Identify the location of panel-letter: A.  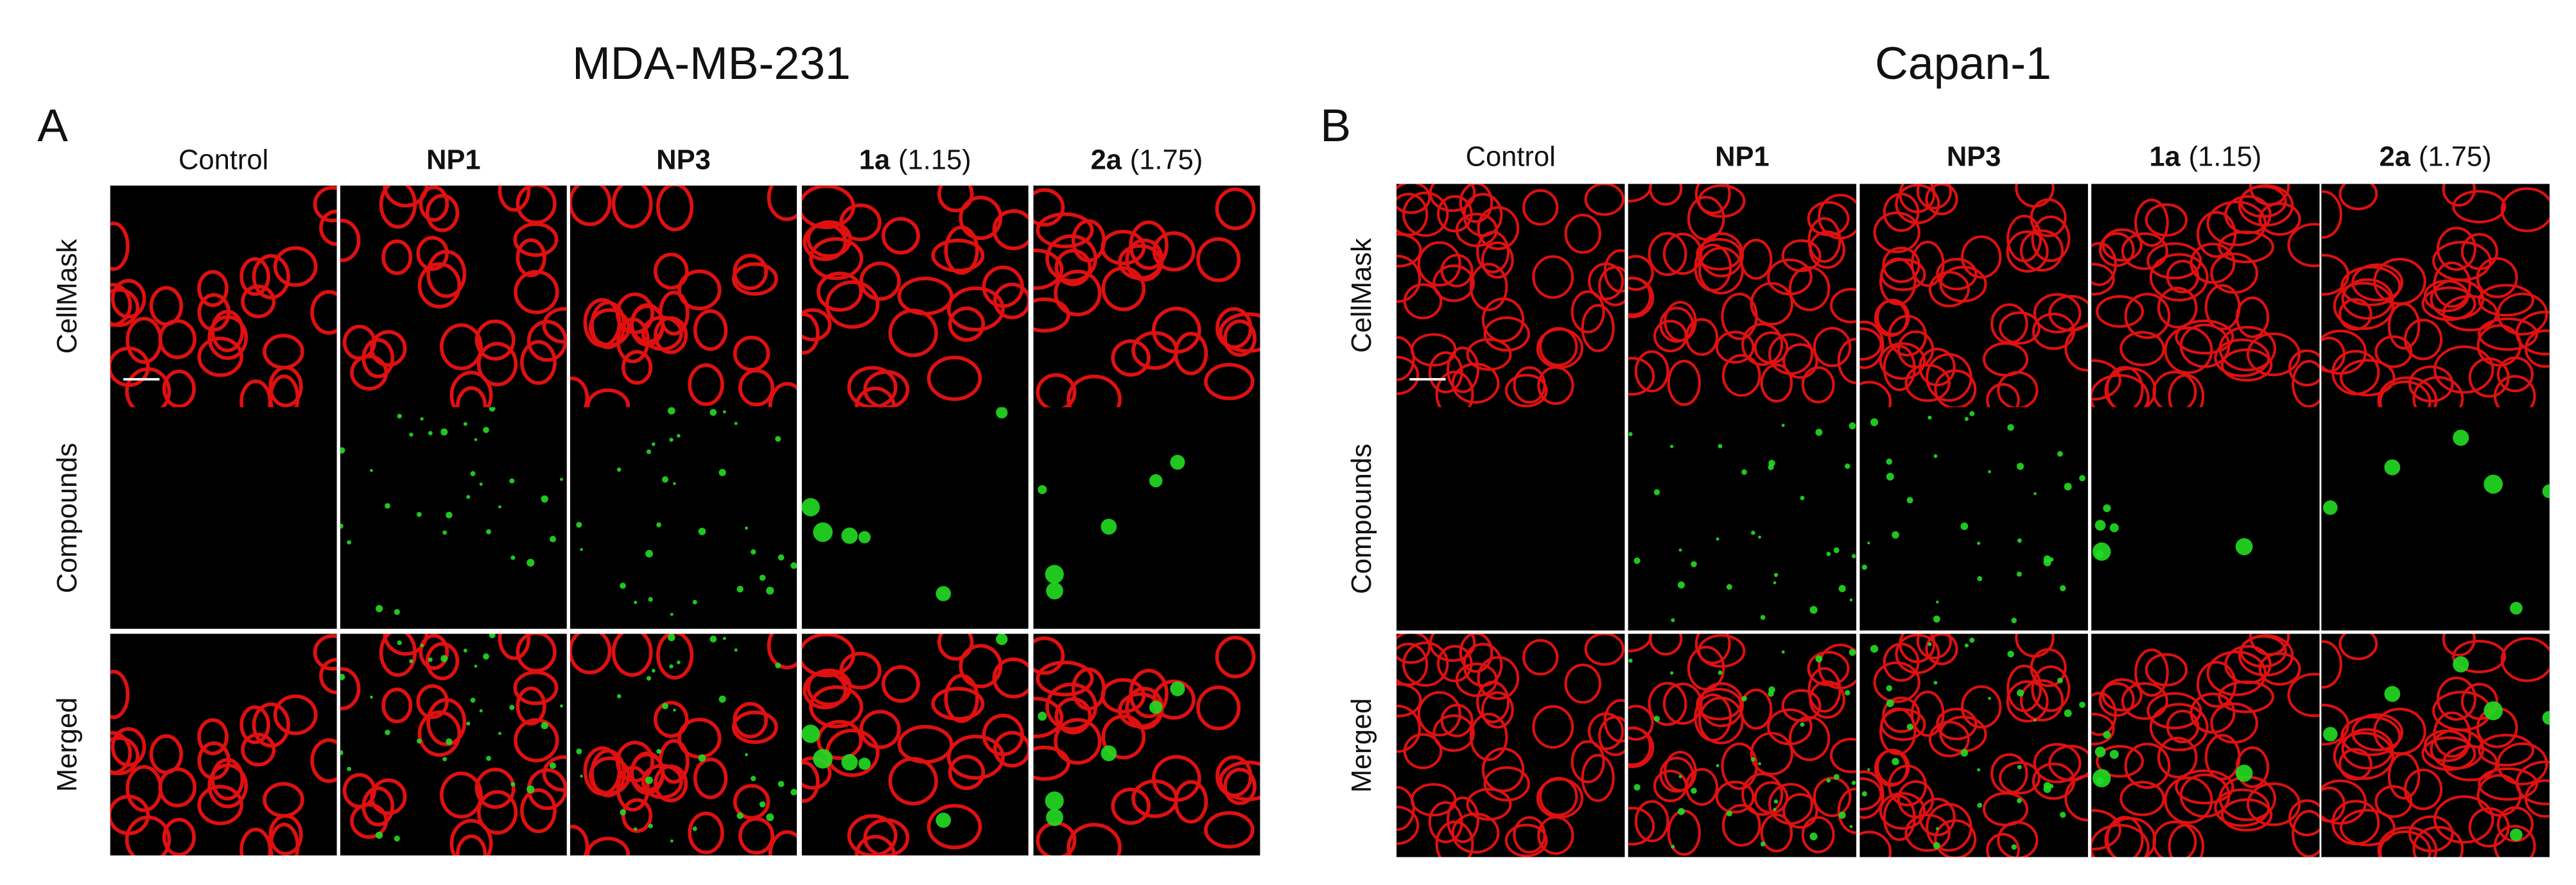
(52, 125).